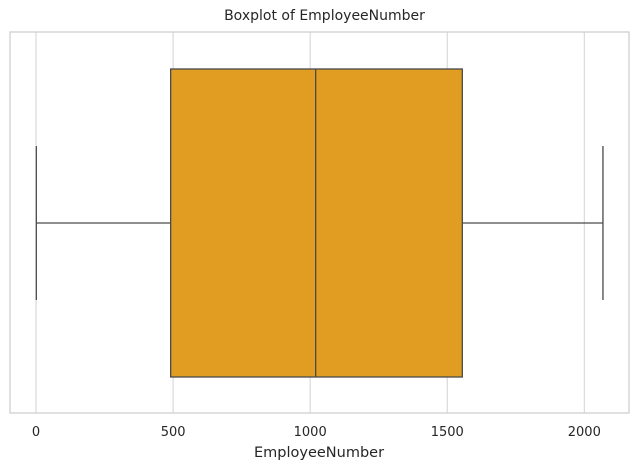 This screenshot has height=473, width=640. I want to click on x-tick-label: 2000, so click(584, 432).